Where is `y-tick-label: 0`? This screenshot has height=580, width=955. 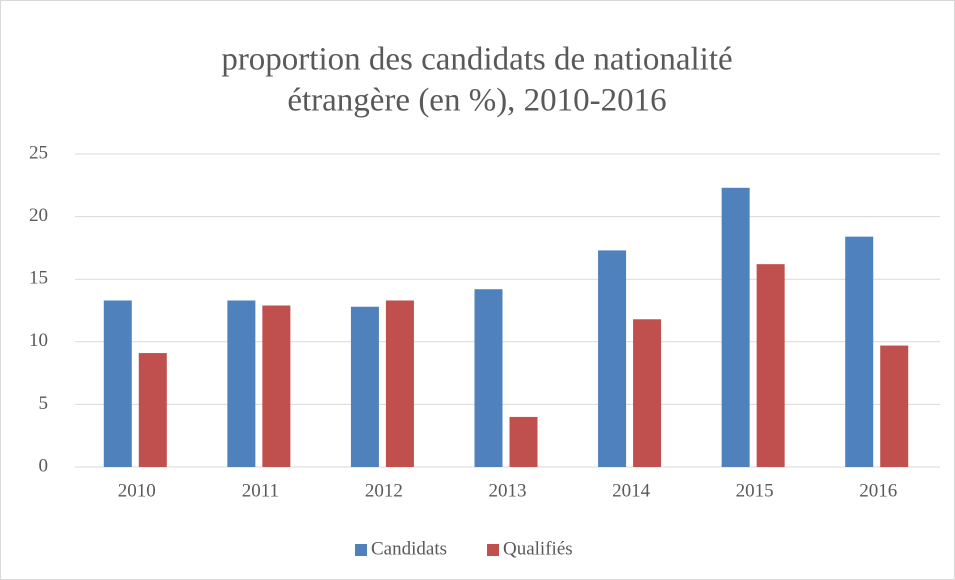
y-tick-label: 0 is located at coordinates (44, 465).